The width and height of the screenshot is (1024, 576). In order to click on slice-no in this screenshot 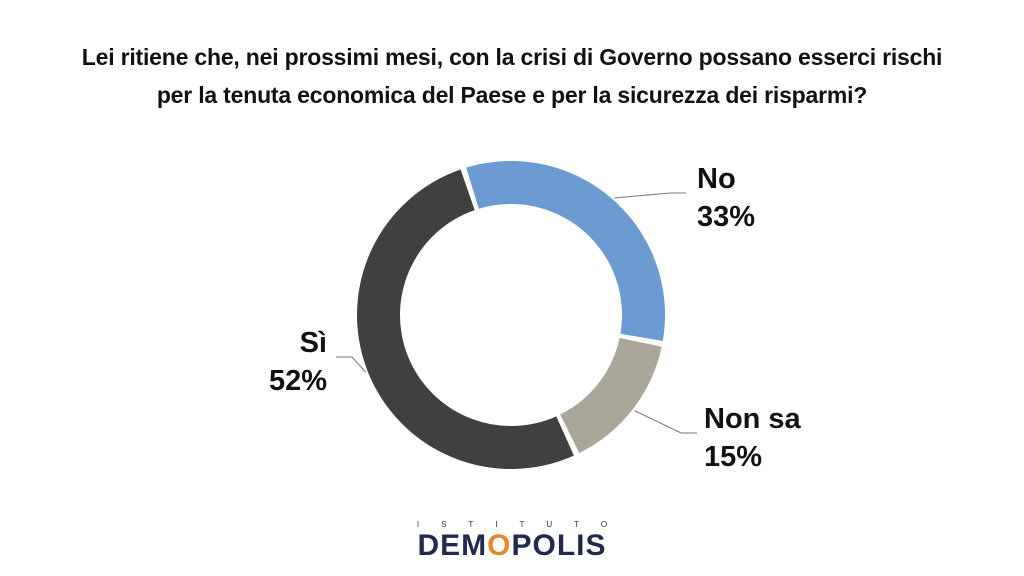, I will do `click(565, 251)`.